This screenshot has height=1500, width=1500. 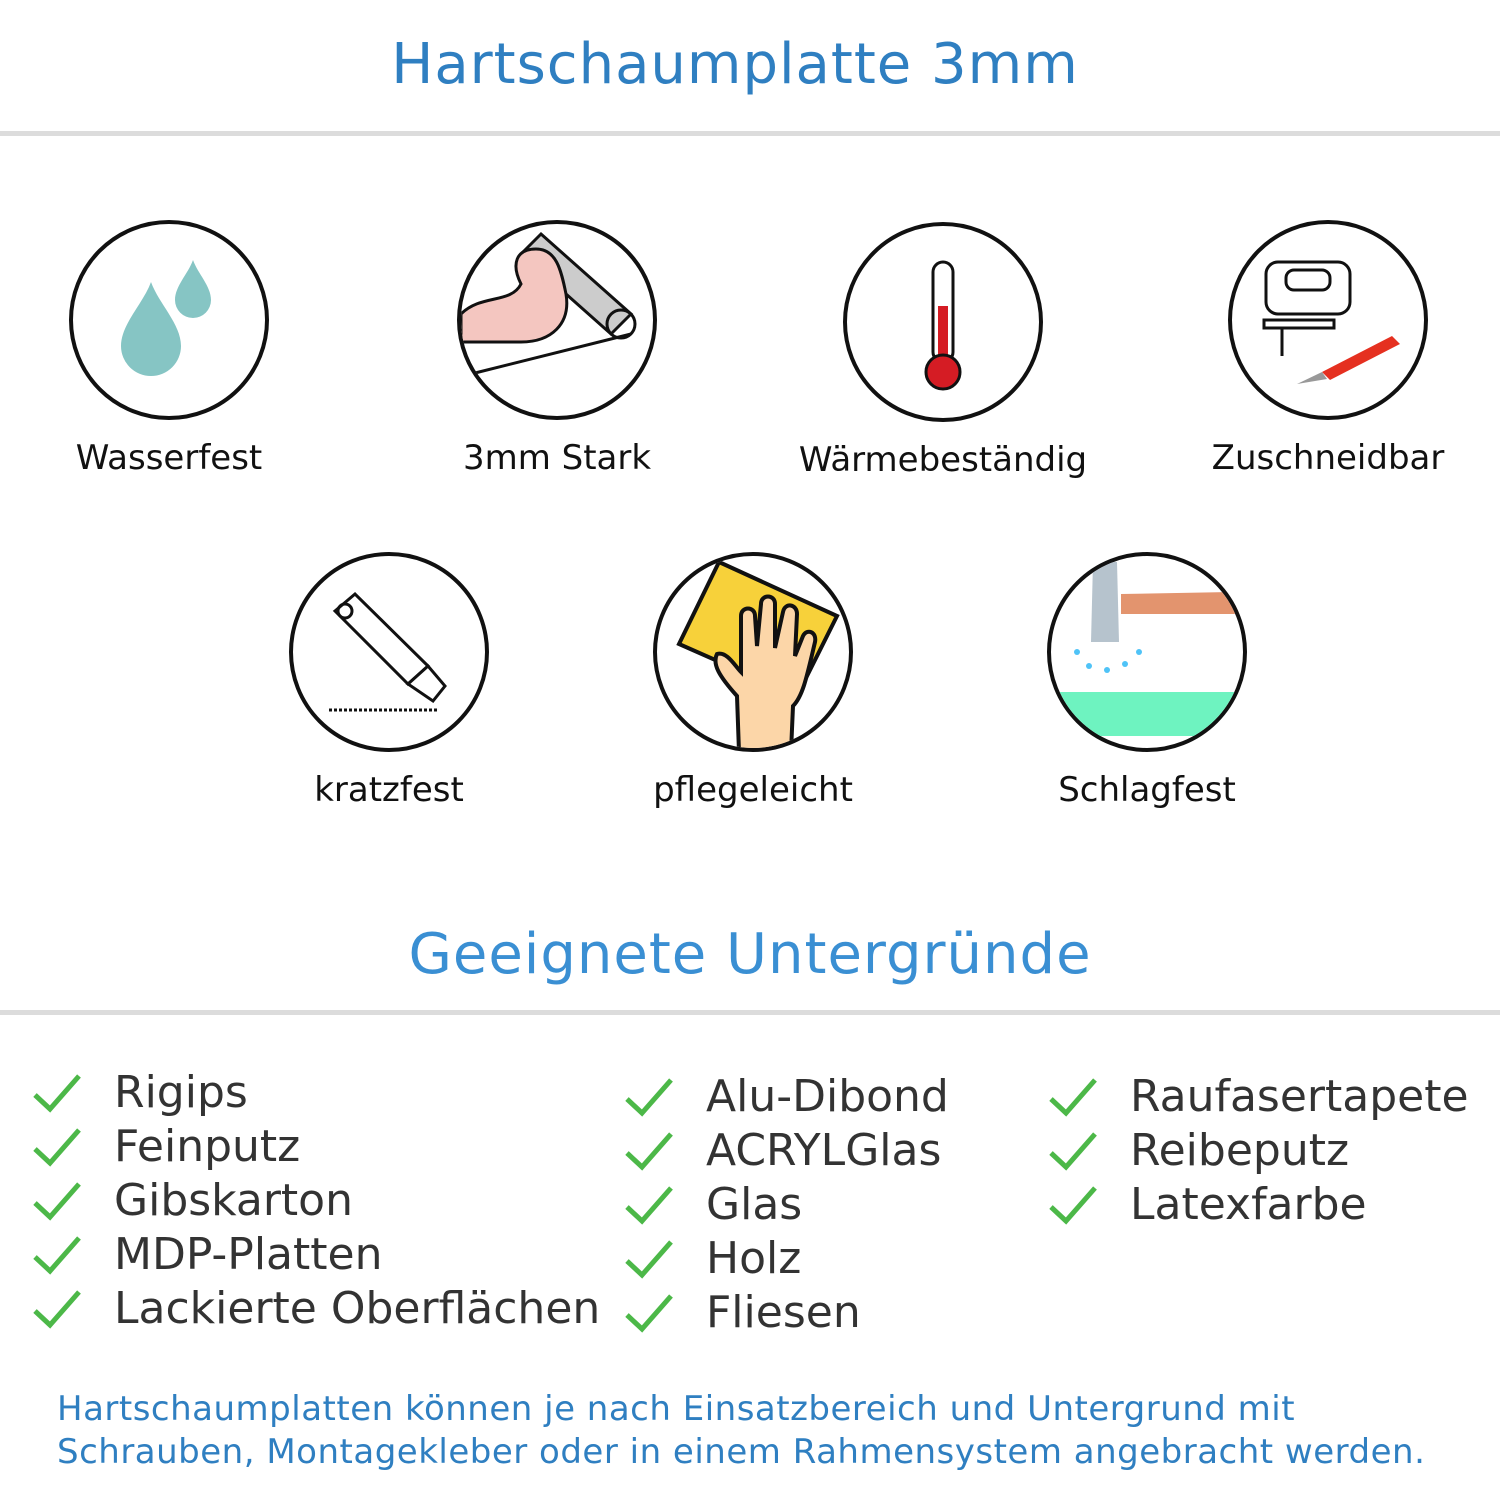 I want to click on feature-schlagfest: Schlagfest, so click(x=1147, y=681).